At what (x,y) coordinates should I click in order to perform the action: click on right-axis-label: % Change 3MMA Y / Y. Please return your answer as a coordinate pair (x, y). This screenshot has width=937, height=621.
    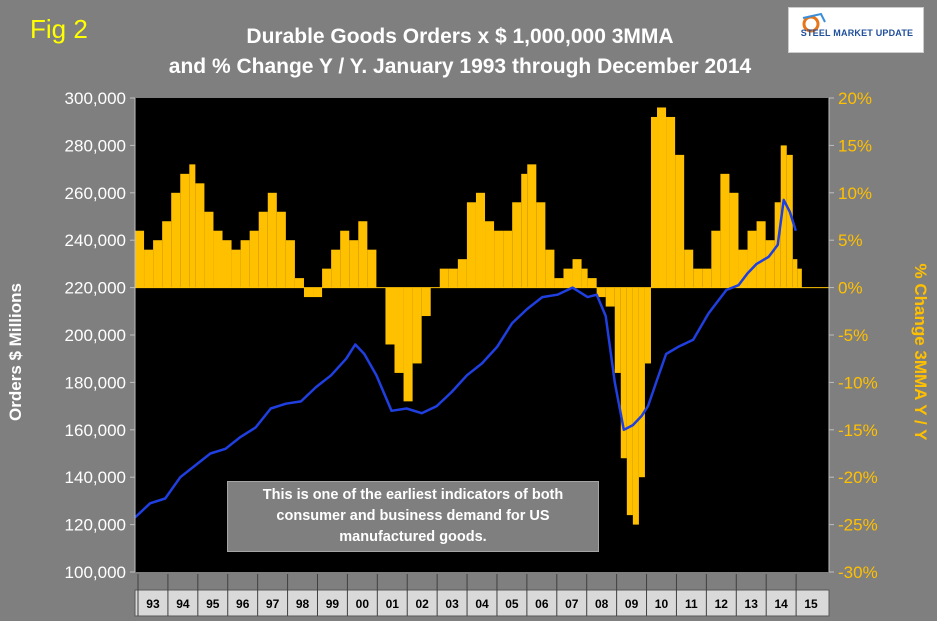
    Looking at the image, I should click on (920, 352).